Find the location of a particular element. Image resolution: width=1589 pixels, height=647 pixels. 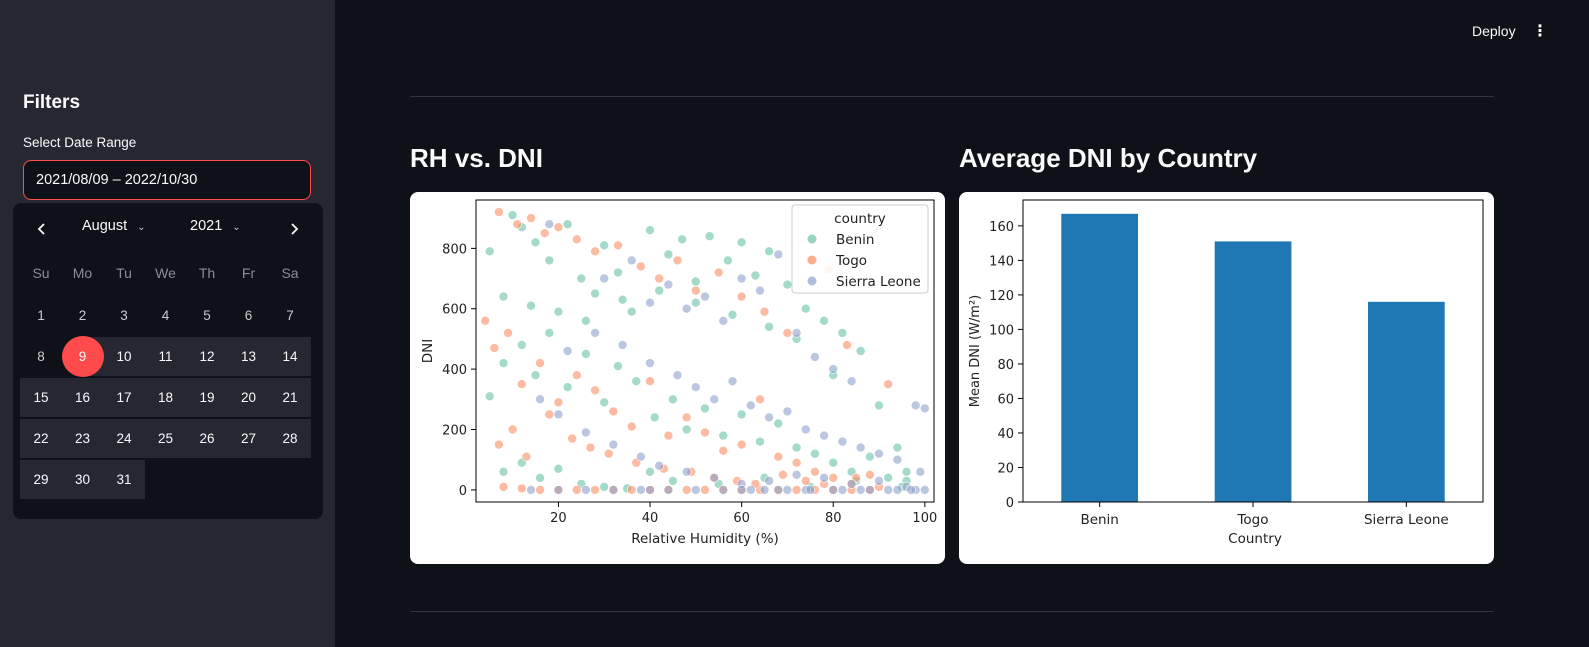

calendar-day: 13 is located at coordinates (248, 356).